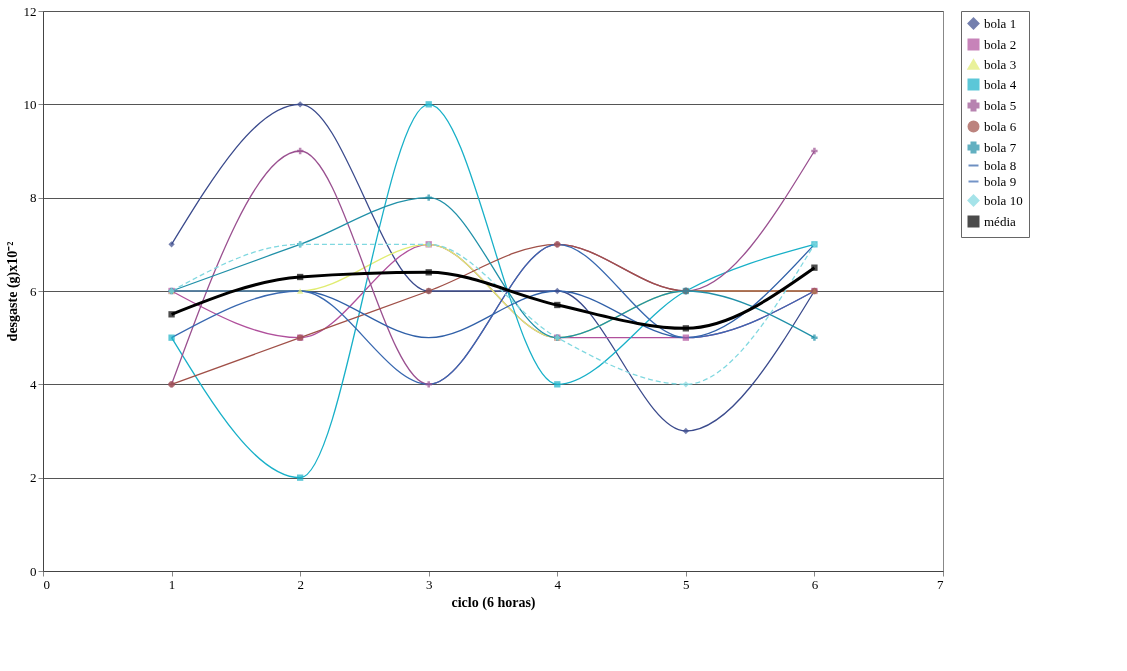  What do you see at coordinates (1003, 200) in the screenshot?
I see `legend-label: bola 10` at bounding box center [1003, 200].